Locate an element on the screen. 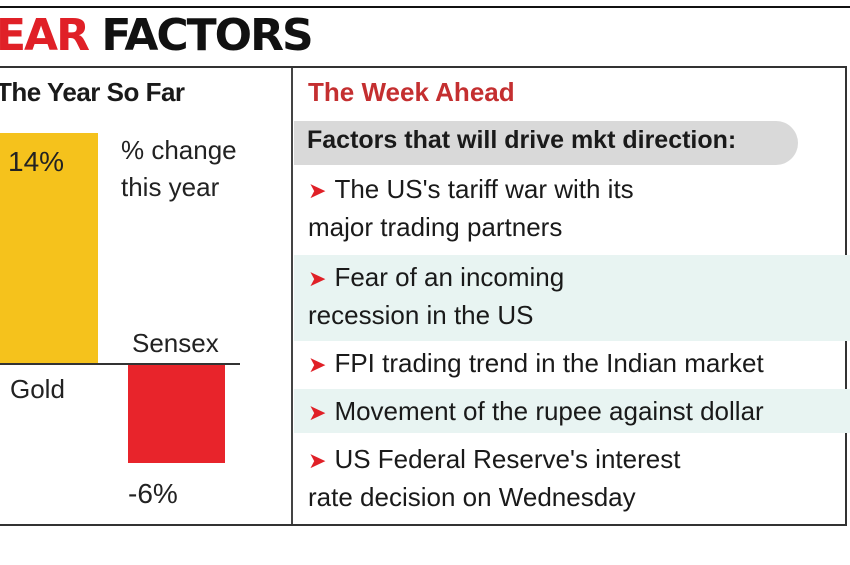 Image resolution: width=850 pixels, height=565 pixels. chart-title: The Year So Far is located at coordinates (92, 92).